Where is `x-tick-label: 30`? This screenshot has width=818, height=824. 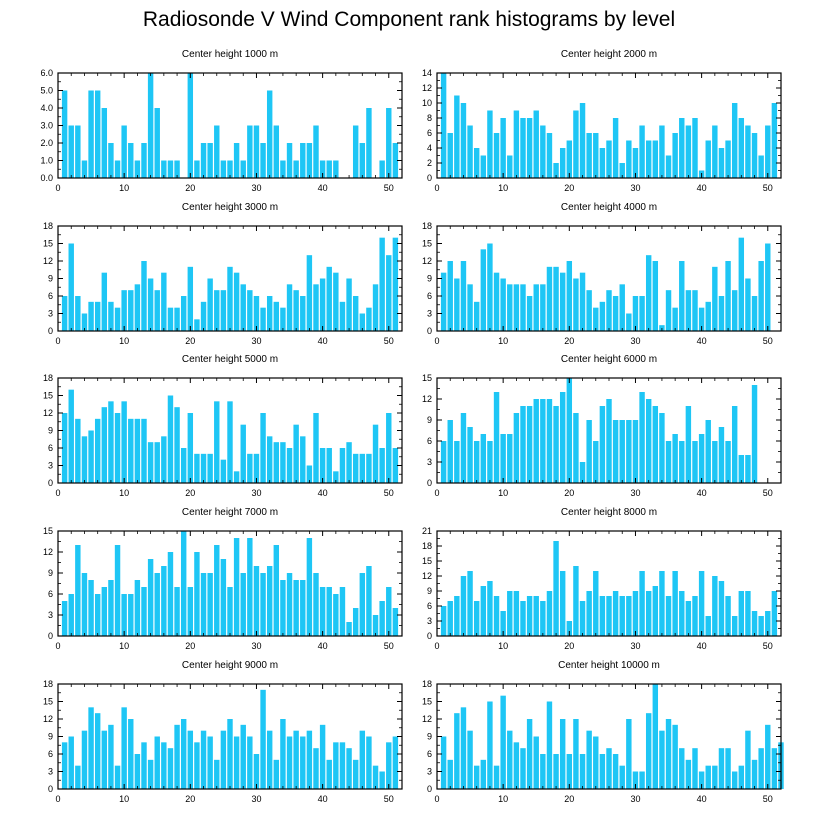
x-tick-label: 30 is located at coordinates (635, 493).